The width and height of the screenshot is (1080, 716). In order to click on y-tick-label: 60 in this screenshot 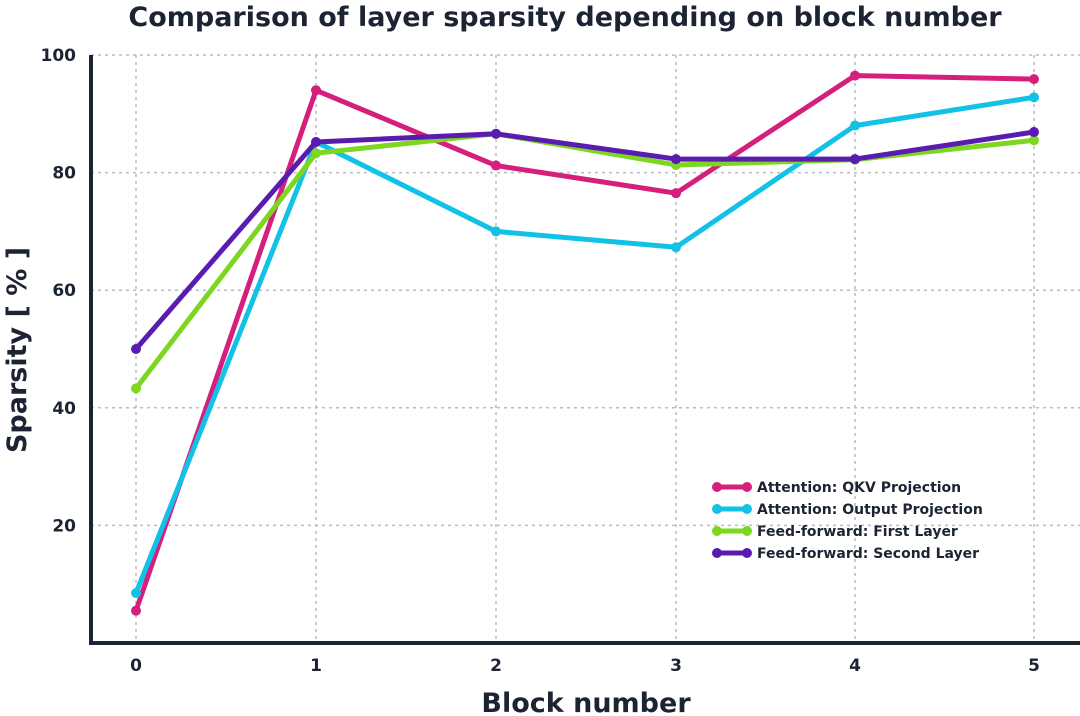, I will do `click(64, 291)`.